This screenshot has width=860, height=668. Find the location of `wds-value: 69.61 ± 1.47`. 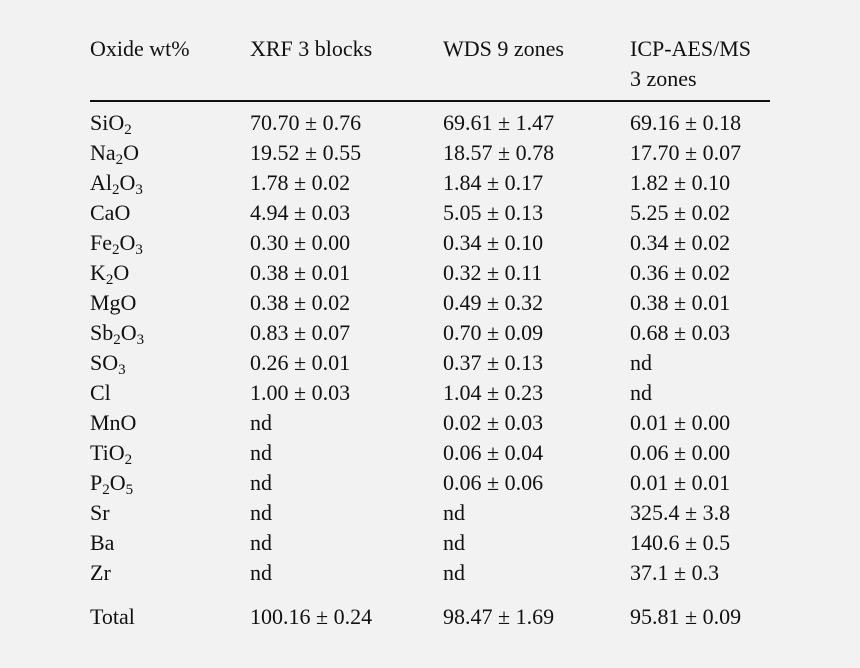

wds-value: 69.61 ± 1.47 is located at coordinates (499, 122).